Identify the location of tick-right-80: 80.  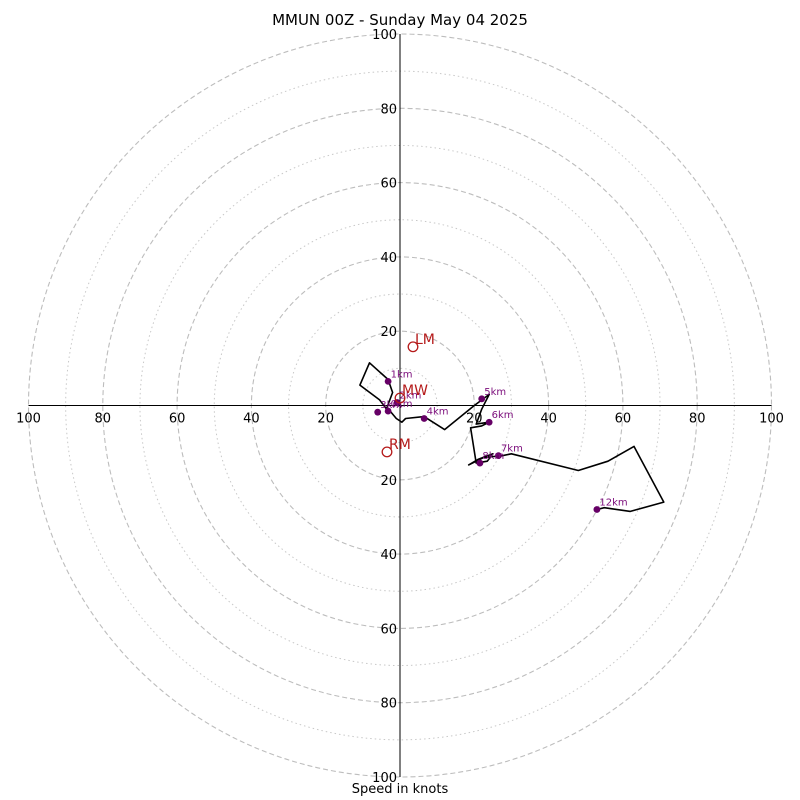
(697, 419).